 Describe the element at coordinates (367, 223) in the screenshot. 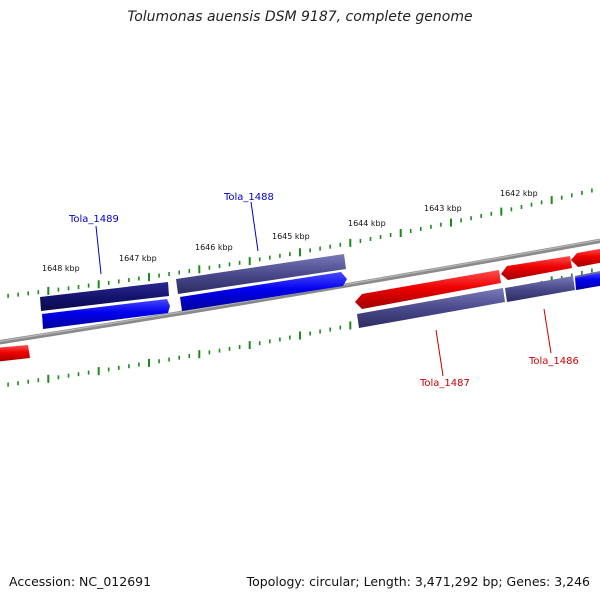

I see `tick-label-1644: 1644 kbp` at that location.